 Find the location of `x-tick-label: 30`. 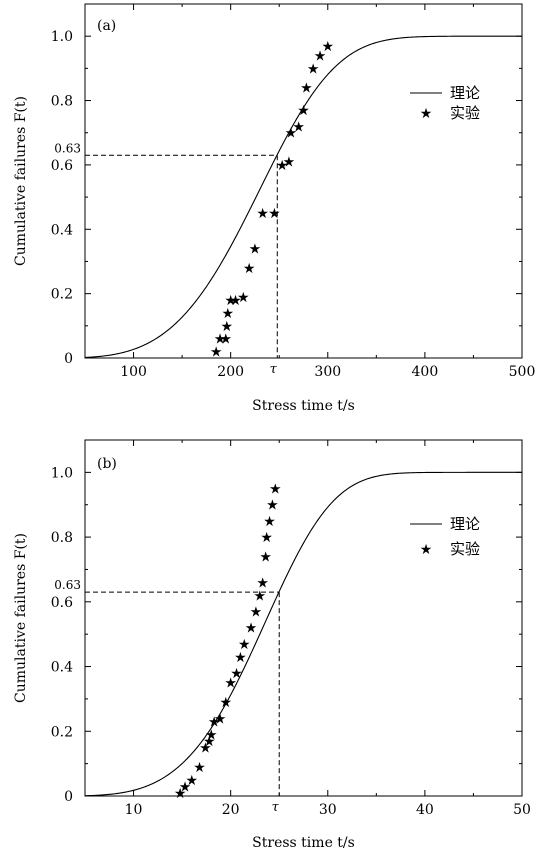

x-tick-label: 30 is located at coordinates (328, 810).